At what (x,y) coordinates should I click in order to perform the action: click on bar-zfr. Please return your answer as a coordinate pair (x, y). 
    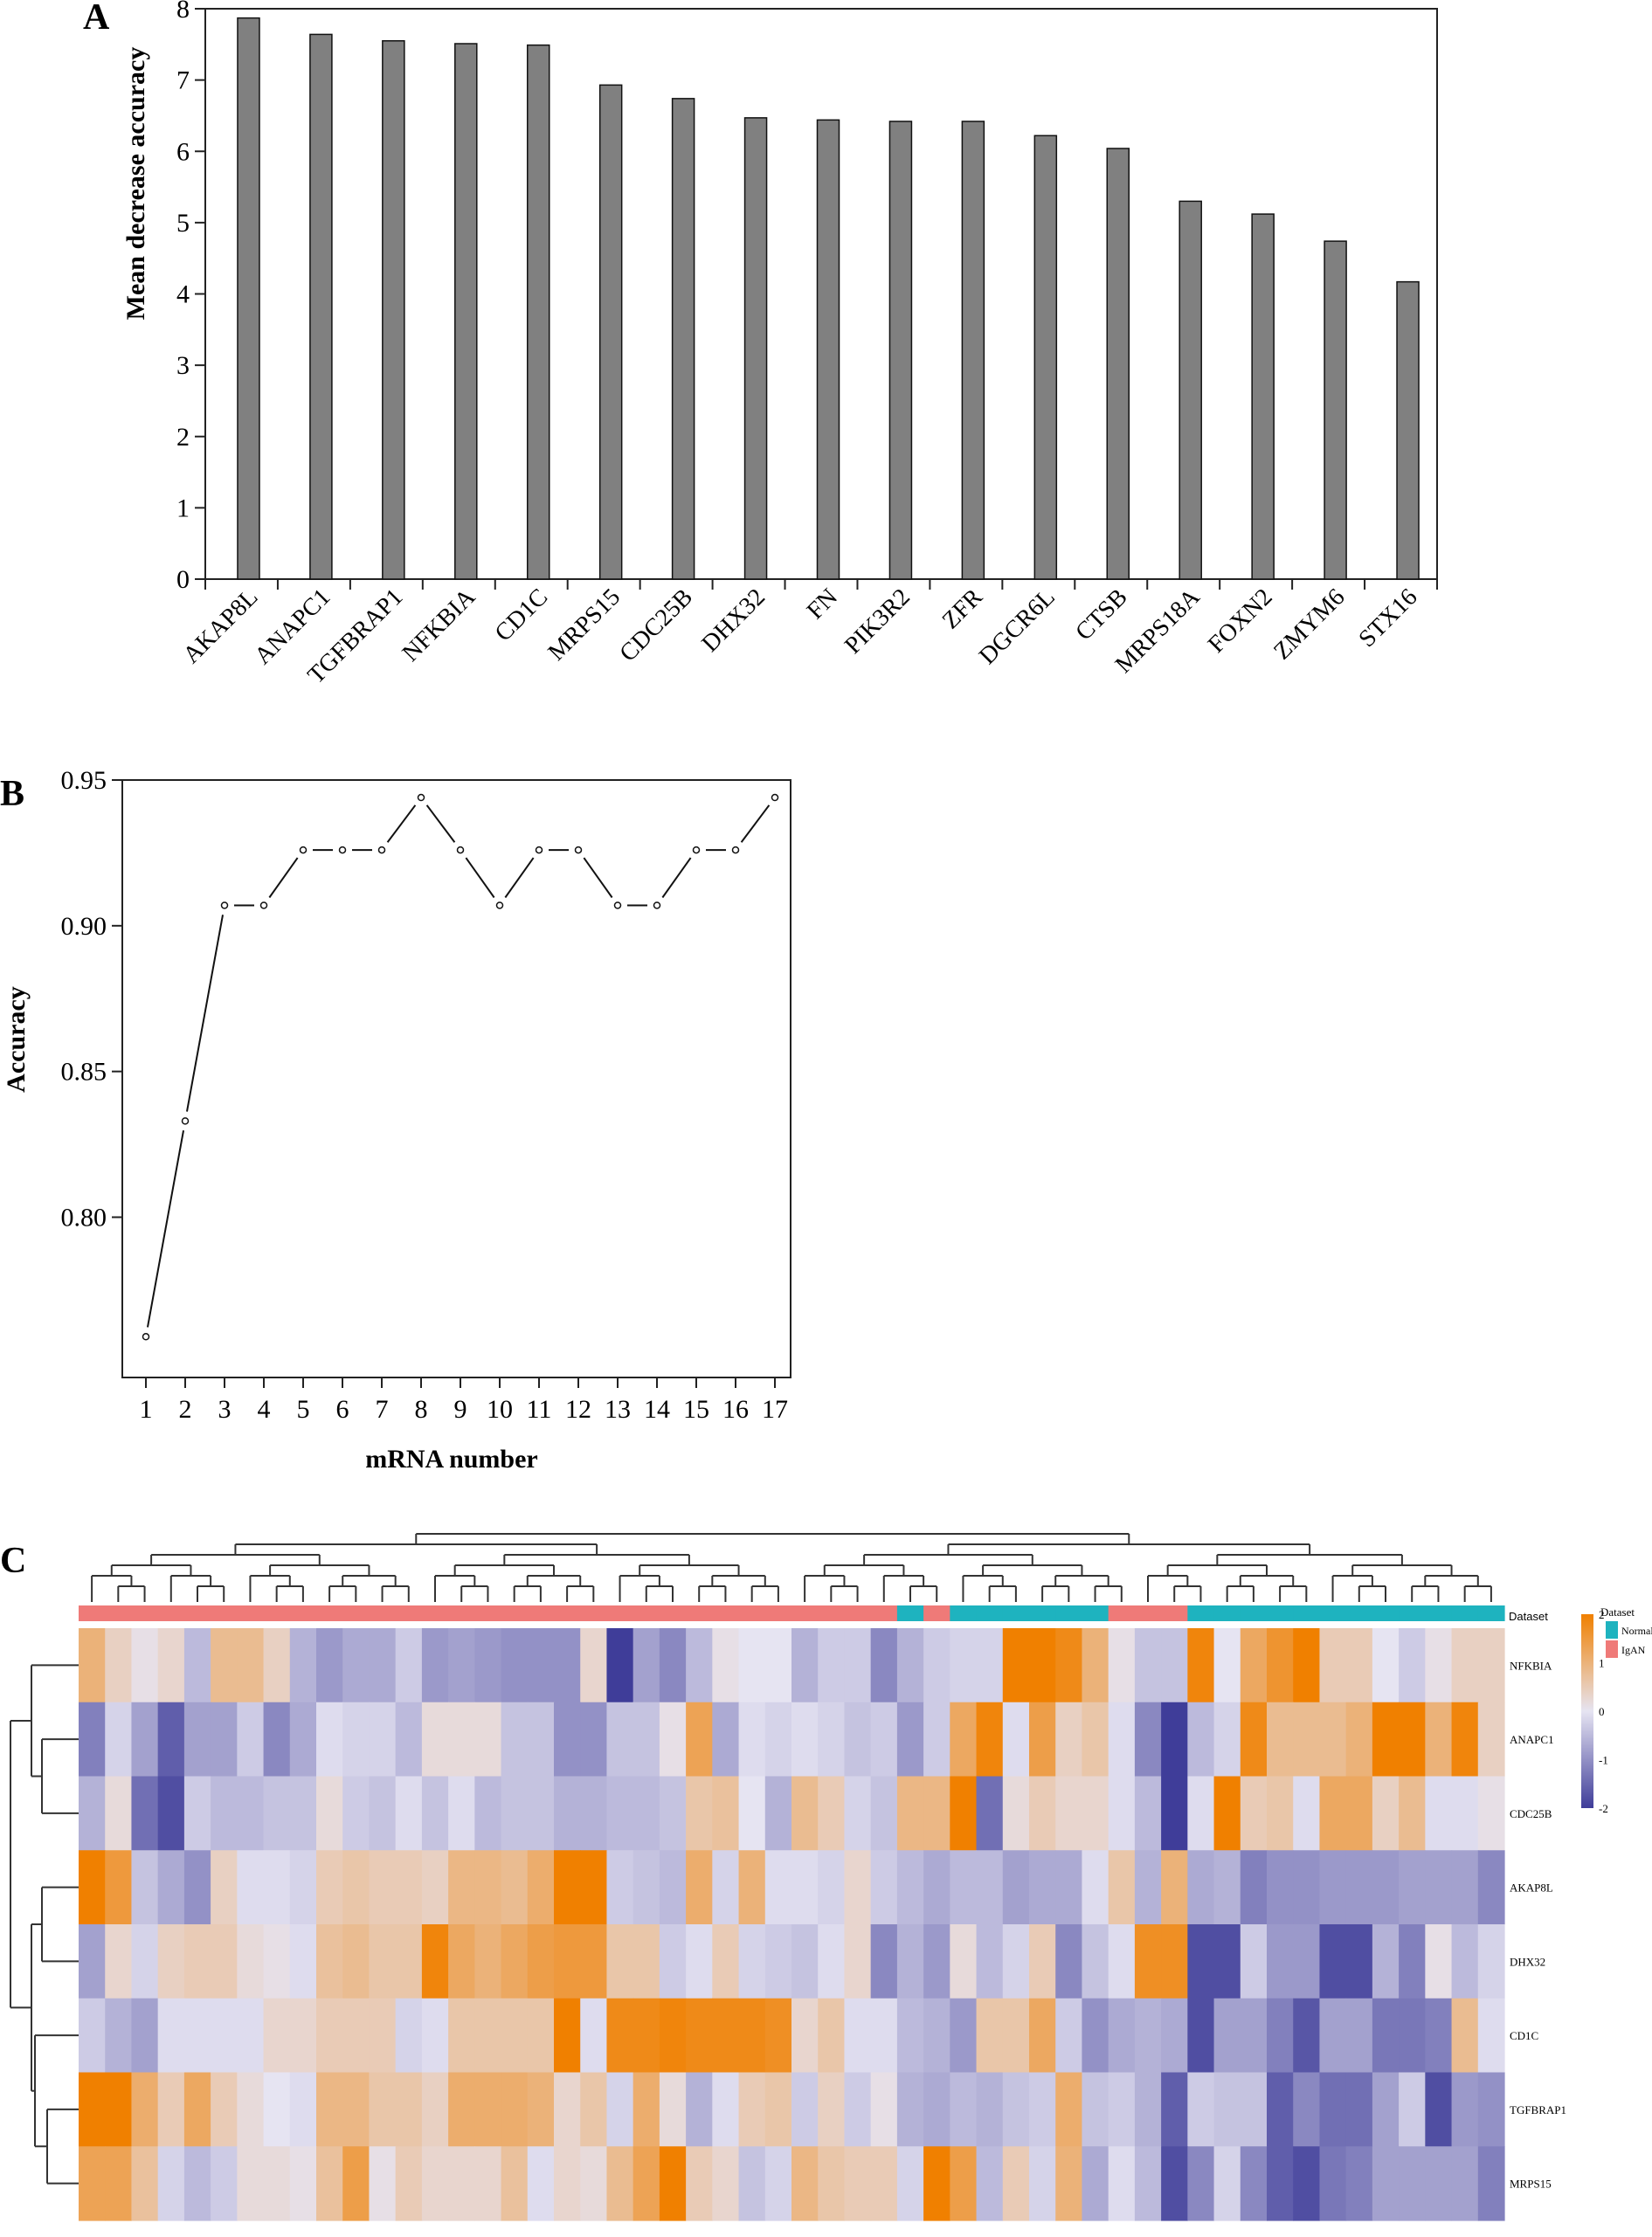
    Looking at the image, I should click on (973, 350).